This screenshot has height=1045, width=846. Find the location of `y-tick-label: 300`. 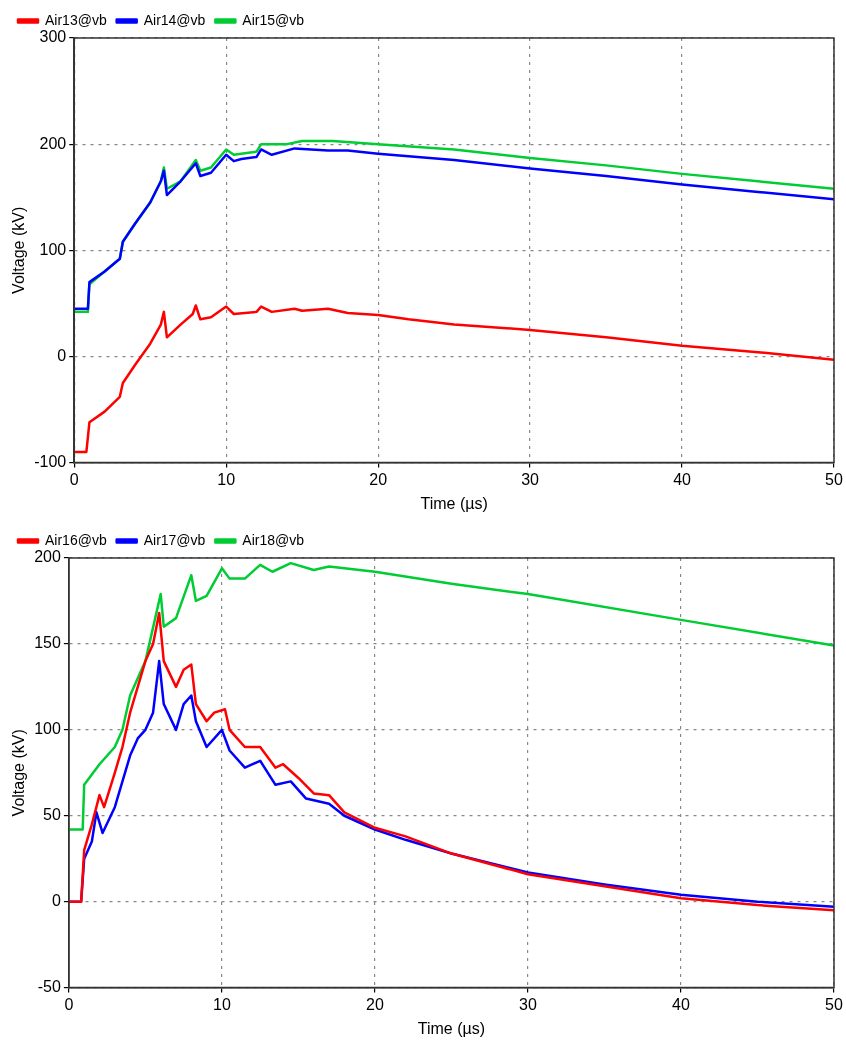

y-tick-label: 300 is located at coordinates (53, 37).